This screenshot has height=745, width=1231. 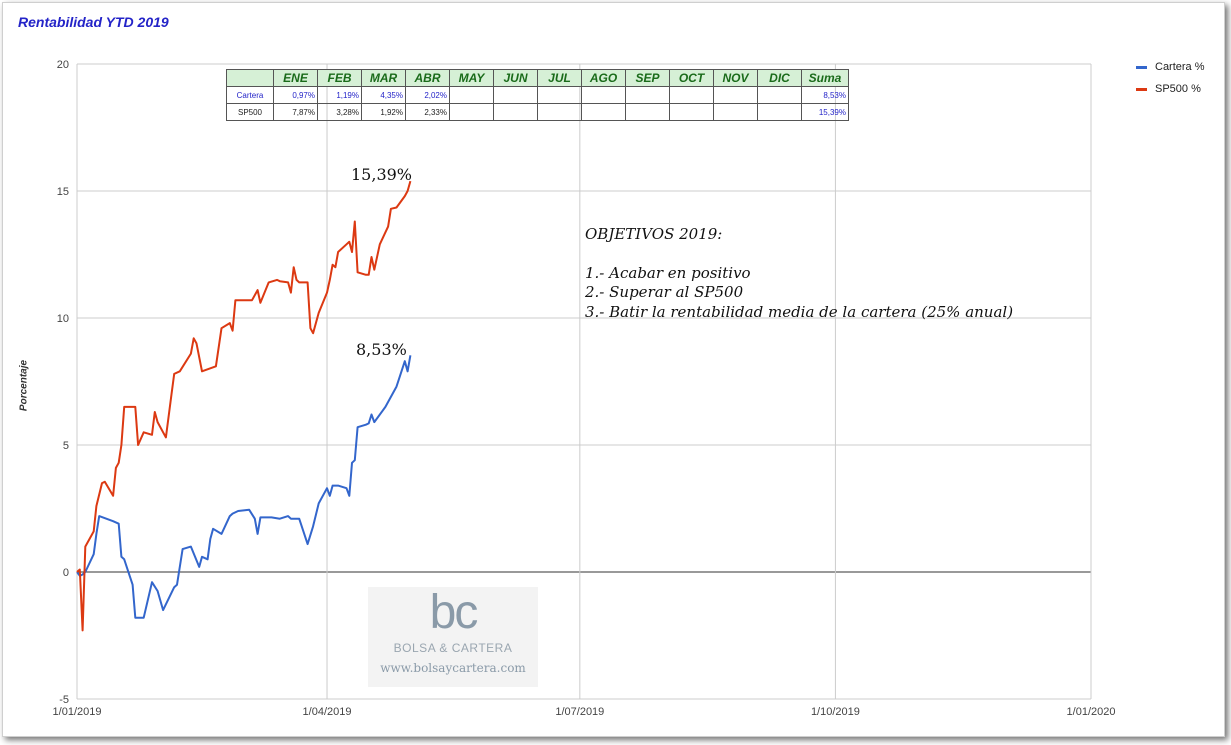 What do you see at coordinates (383, 78) in the screenshot?
I see `table-header-cell: MAR` at bounding box center [383, 78].